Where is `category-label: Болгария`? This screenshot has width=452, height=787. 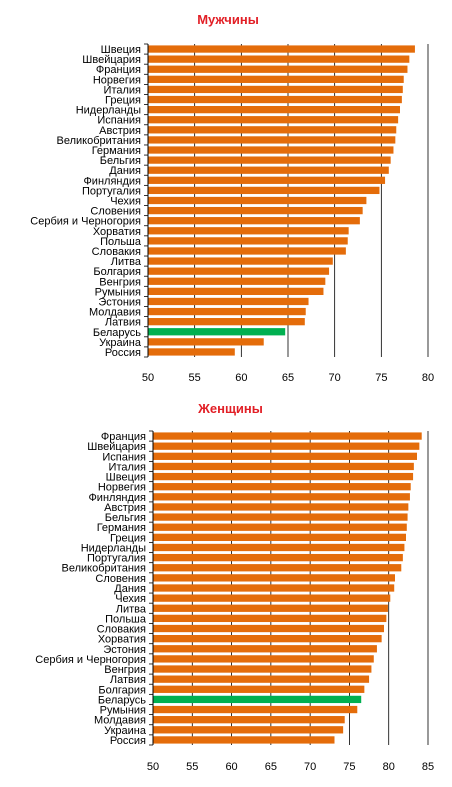
category-label: Болгария is located at coordinates (117, 272).